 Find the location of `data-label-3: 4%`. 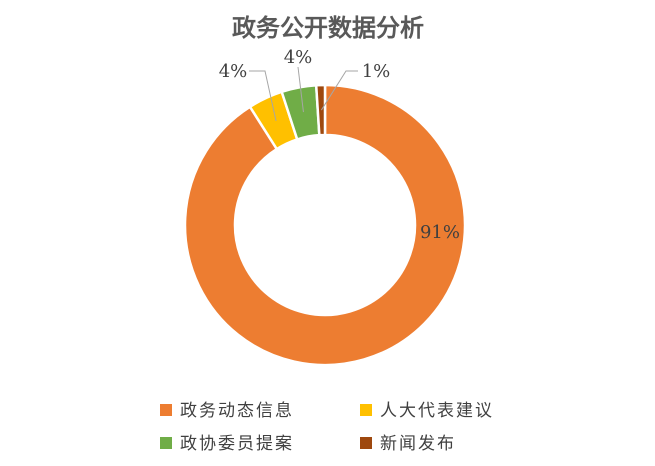

data-label-3: 4% is located at coordinates (298, 57).